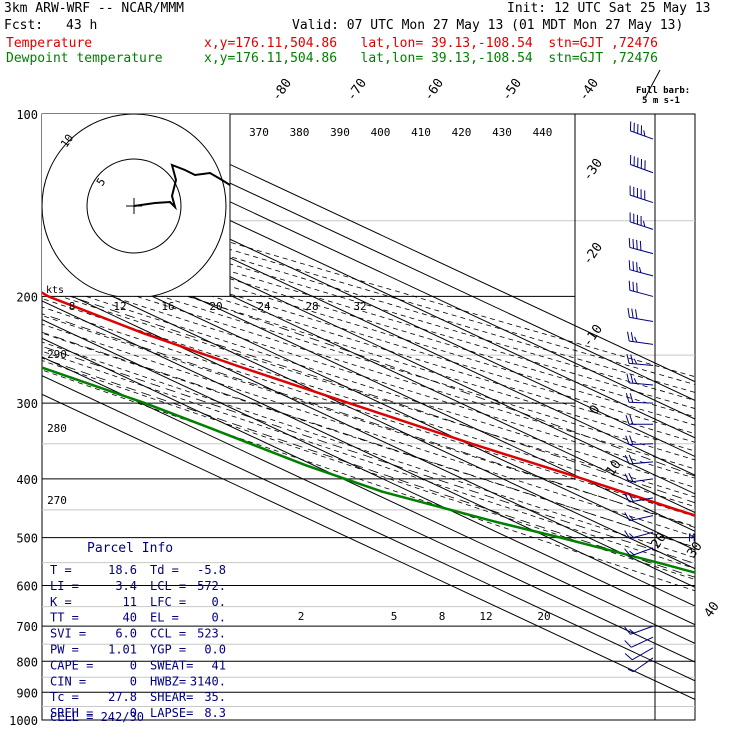 This screenshot has height=740, width=740. Describe the element at coordinates (27, 587) in the screenshot. I see `pressure-tick-label: 600` at that location.